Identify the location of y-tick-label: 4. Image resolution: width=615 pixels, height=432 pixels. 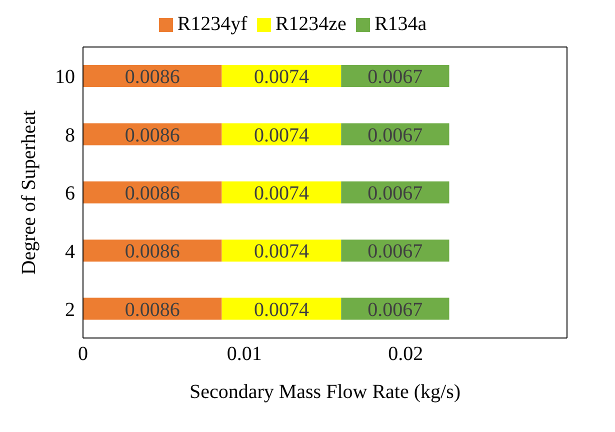
(70, 251).